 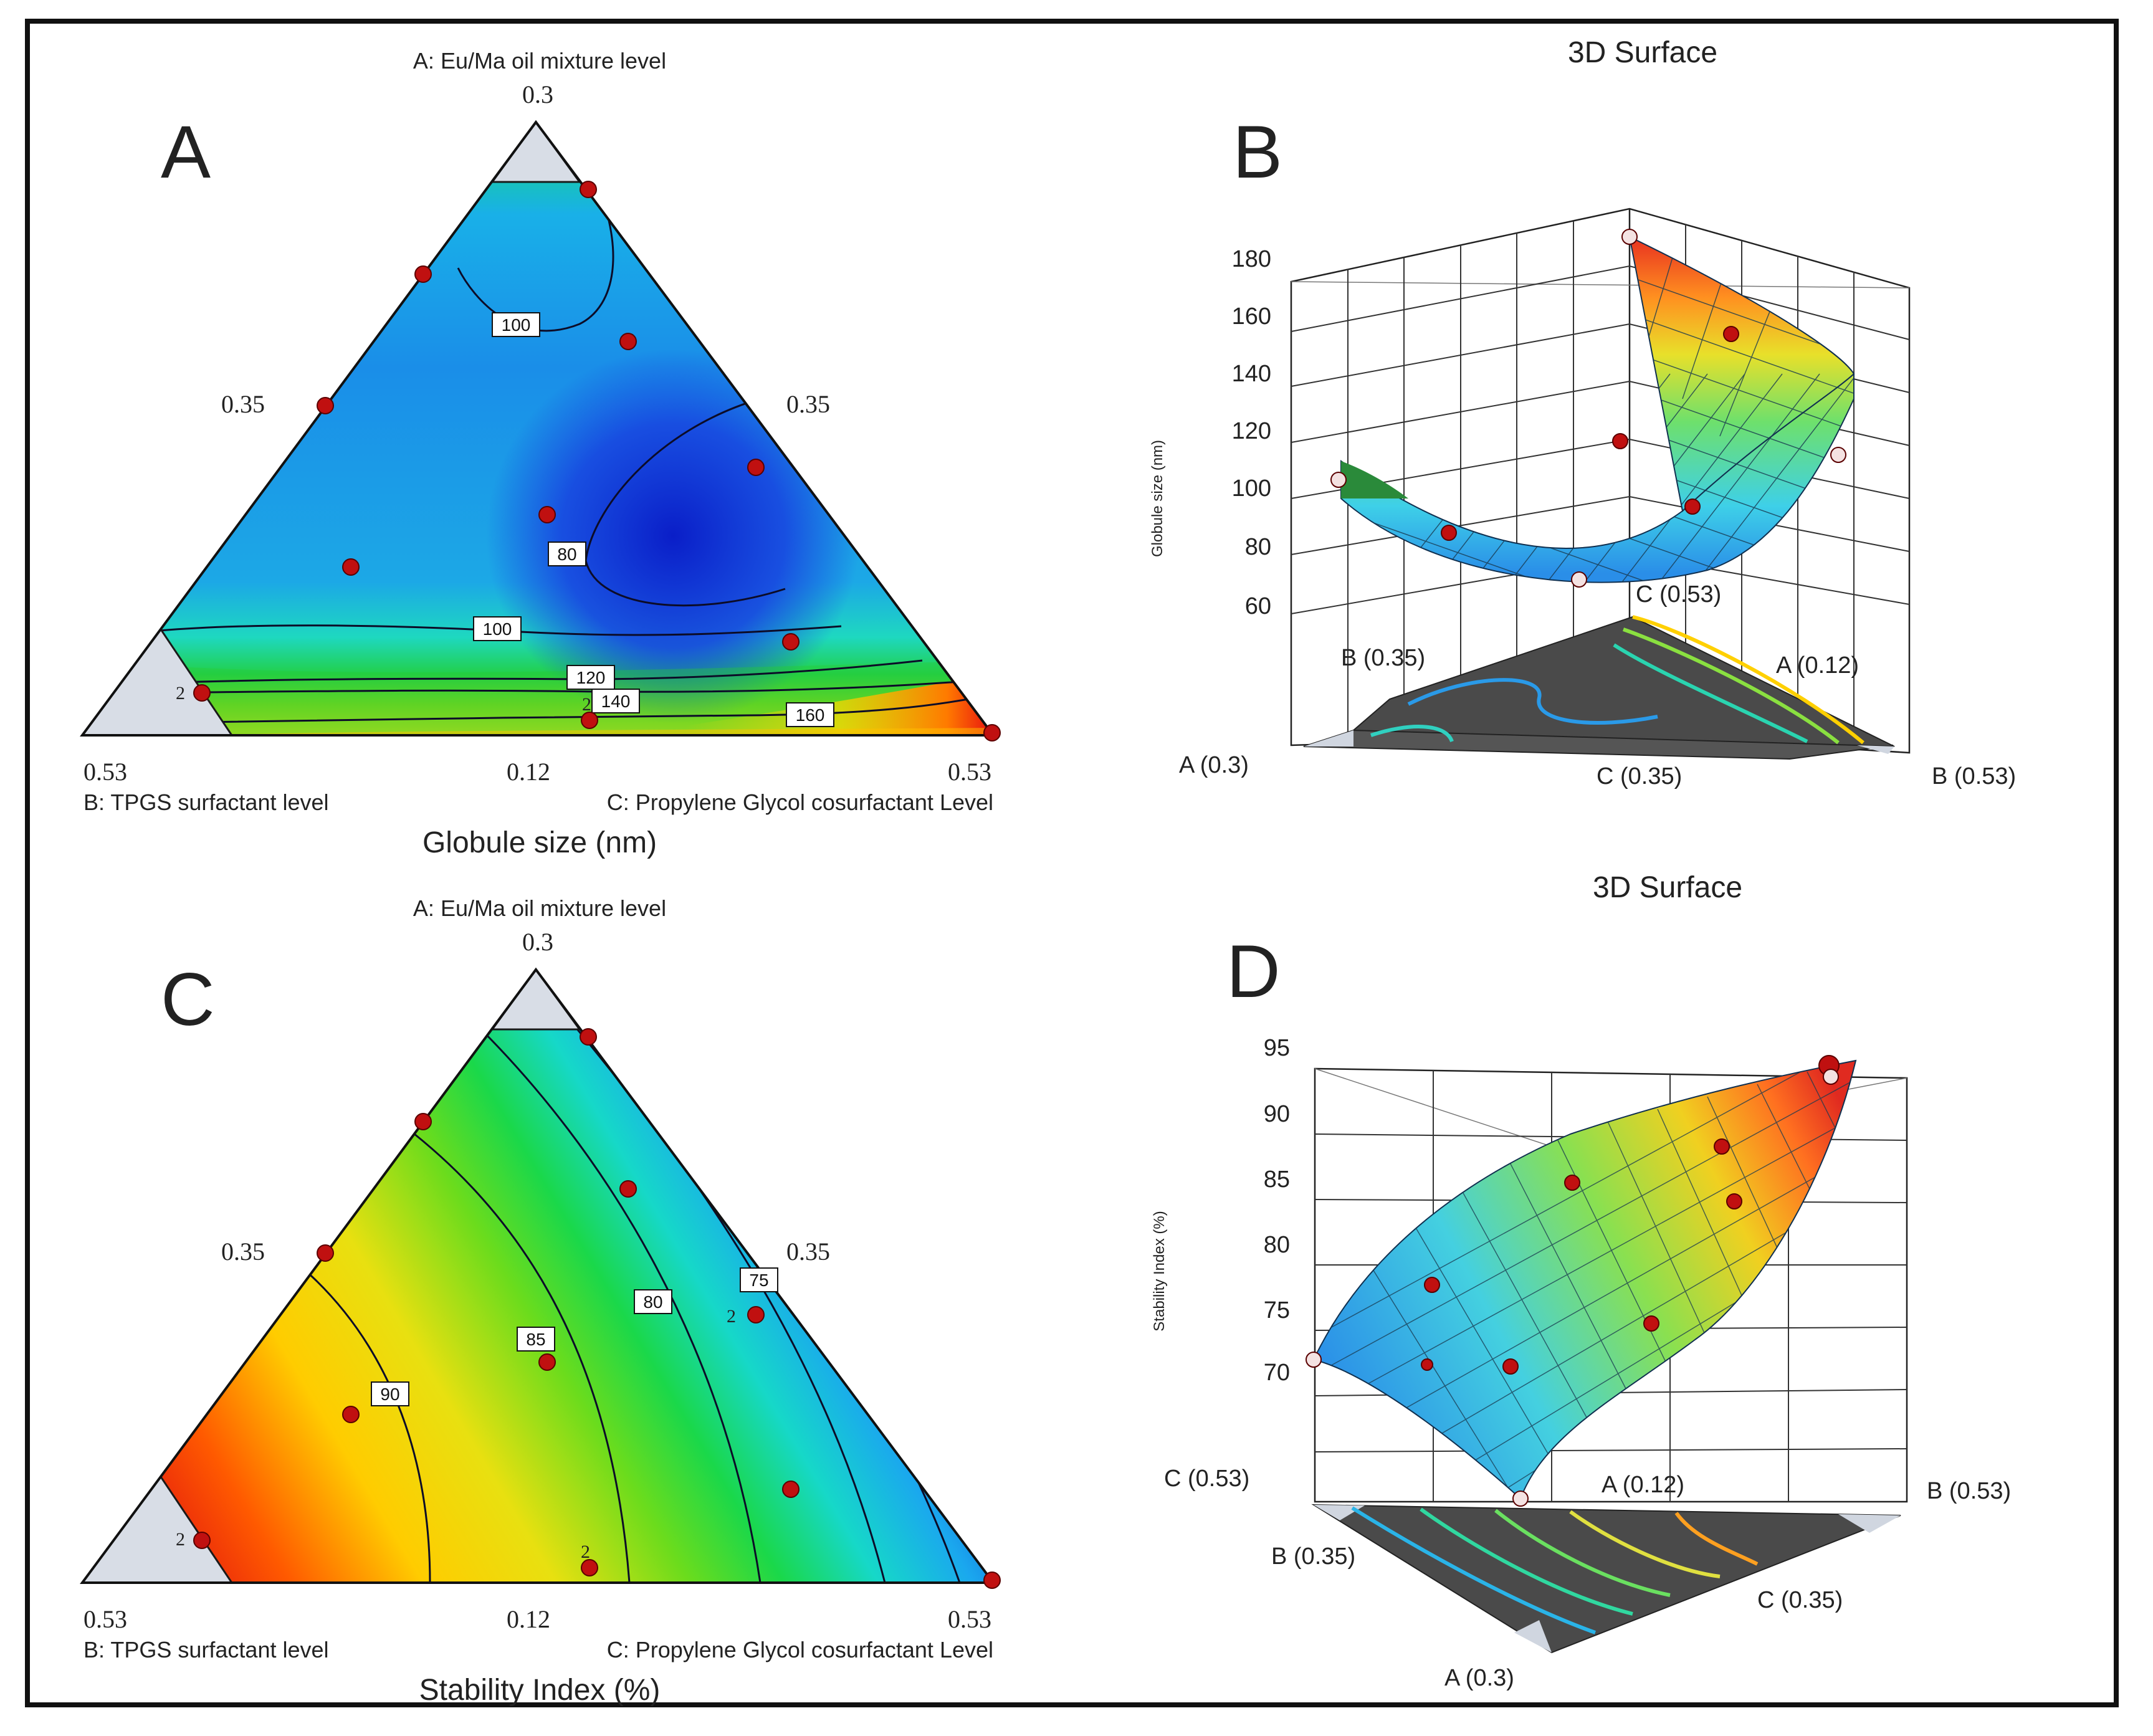 I want to click on svg-text: 160, so click(x=811, y=715).